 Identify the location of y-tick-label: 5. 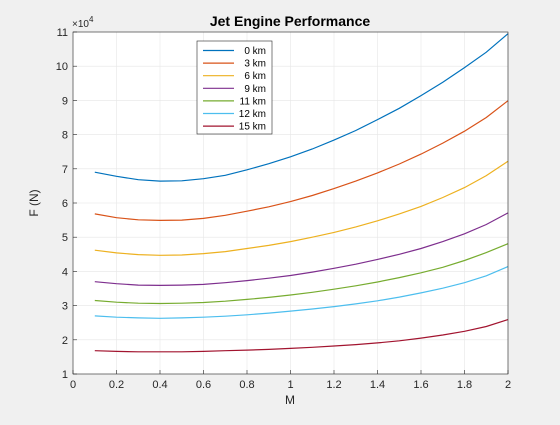
(65, 238).